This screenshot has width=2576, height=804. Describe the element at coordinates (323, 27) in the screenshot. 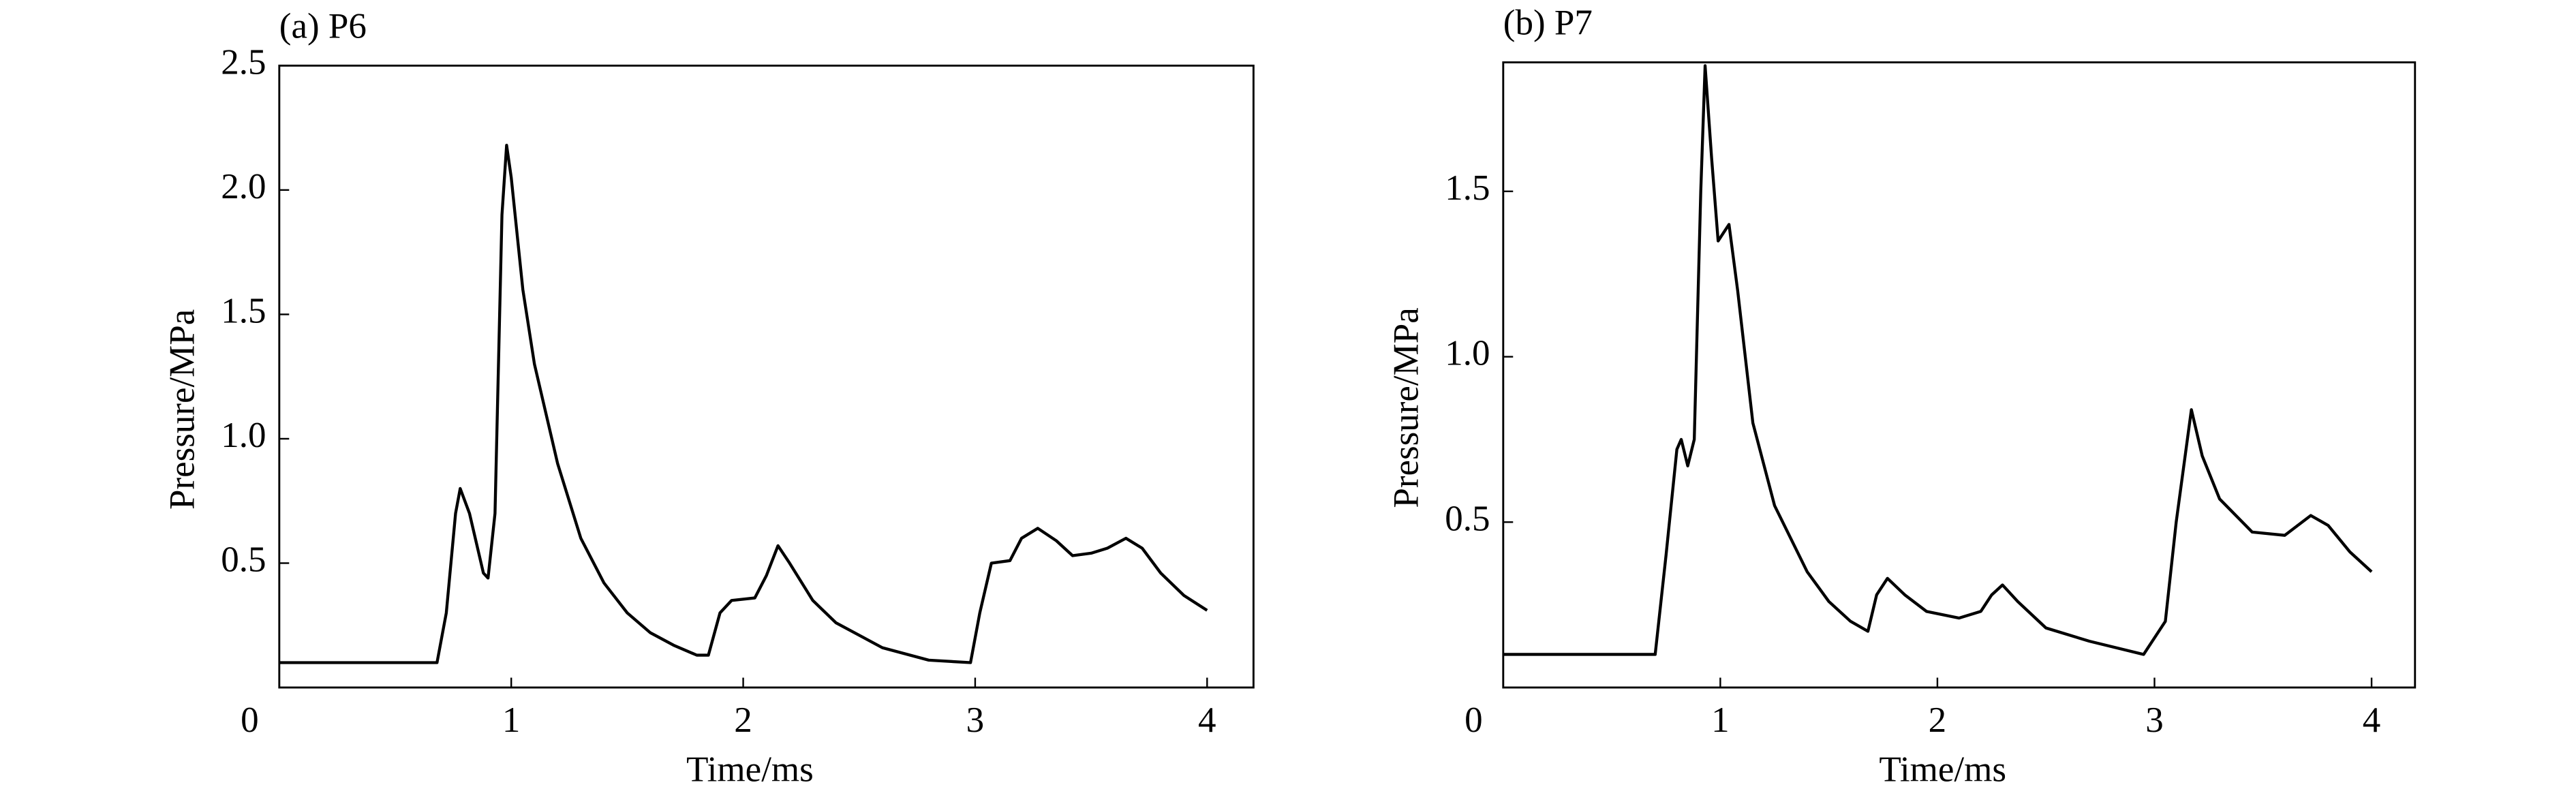

I see `chart-title: (a) P6` at that location.